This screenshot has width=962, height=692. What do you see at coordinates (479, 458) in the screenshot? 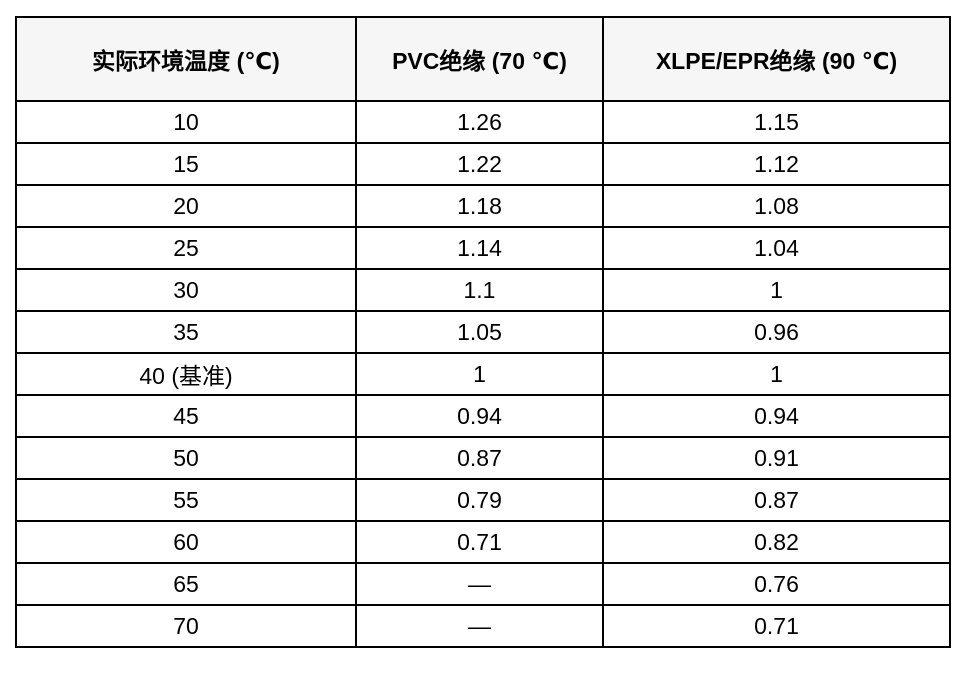
I see `table-cell-pvc: 0.87` at bounding box center [479, 458].